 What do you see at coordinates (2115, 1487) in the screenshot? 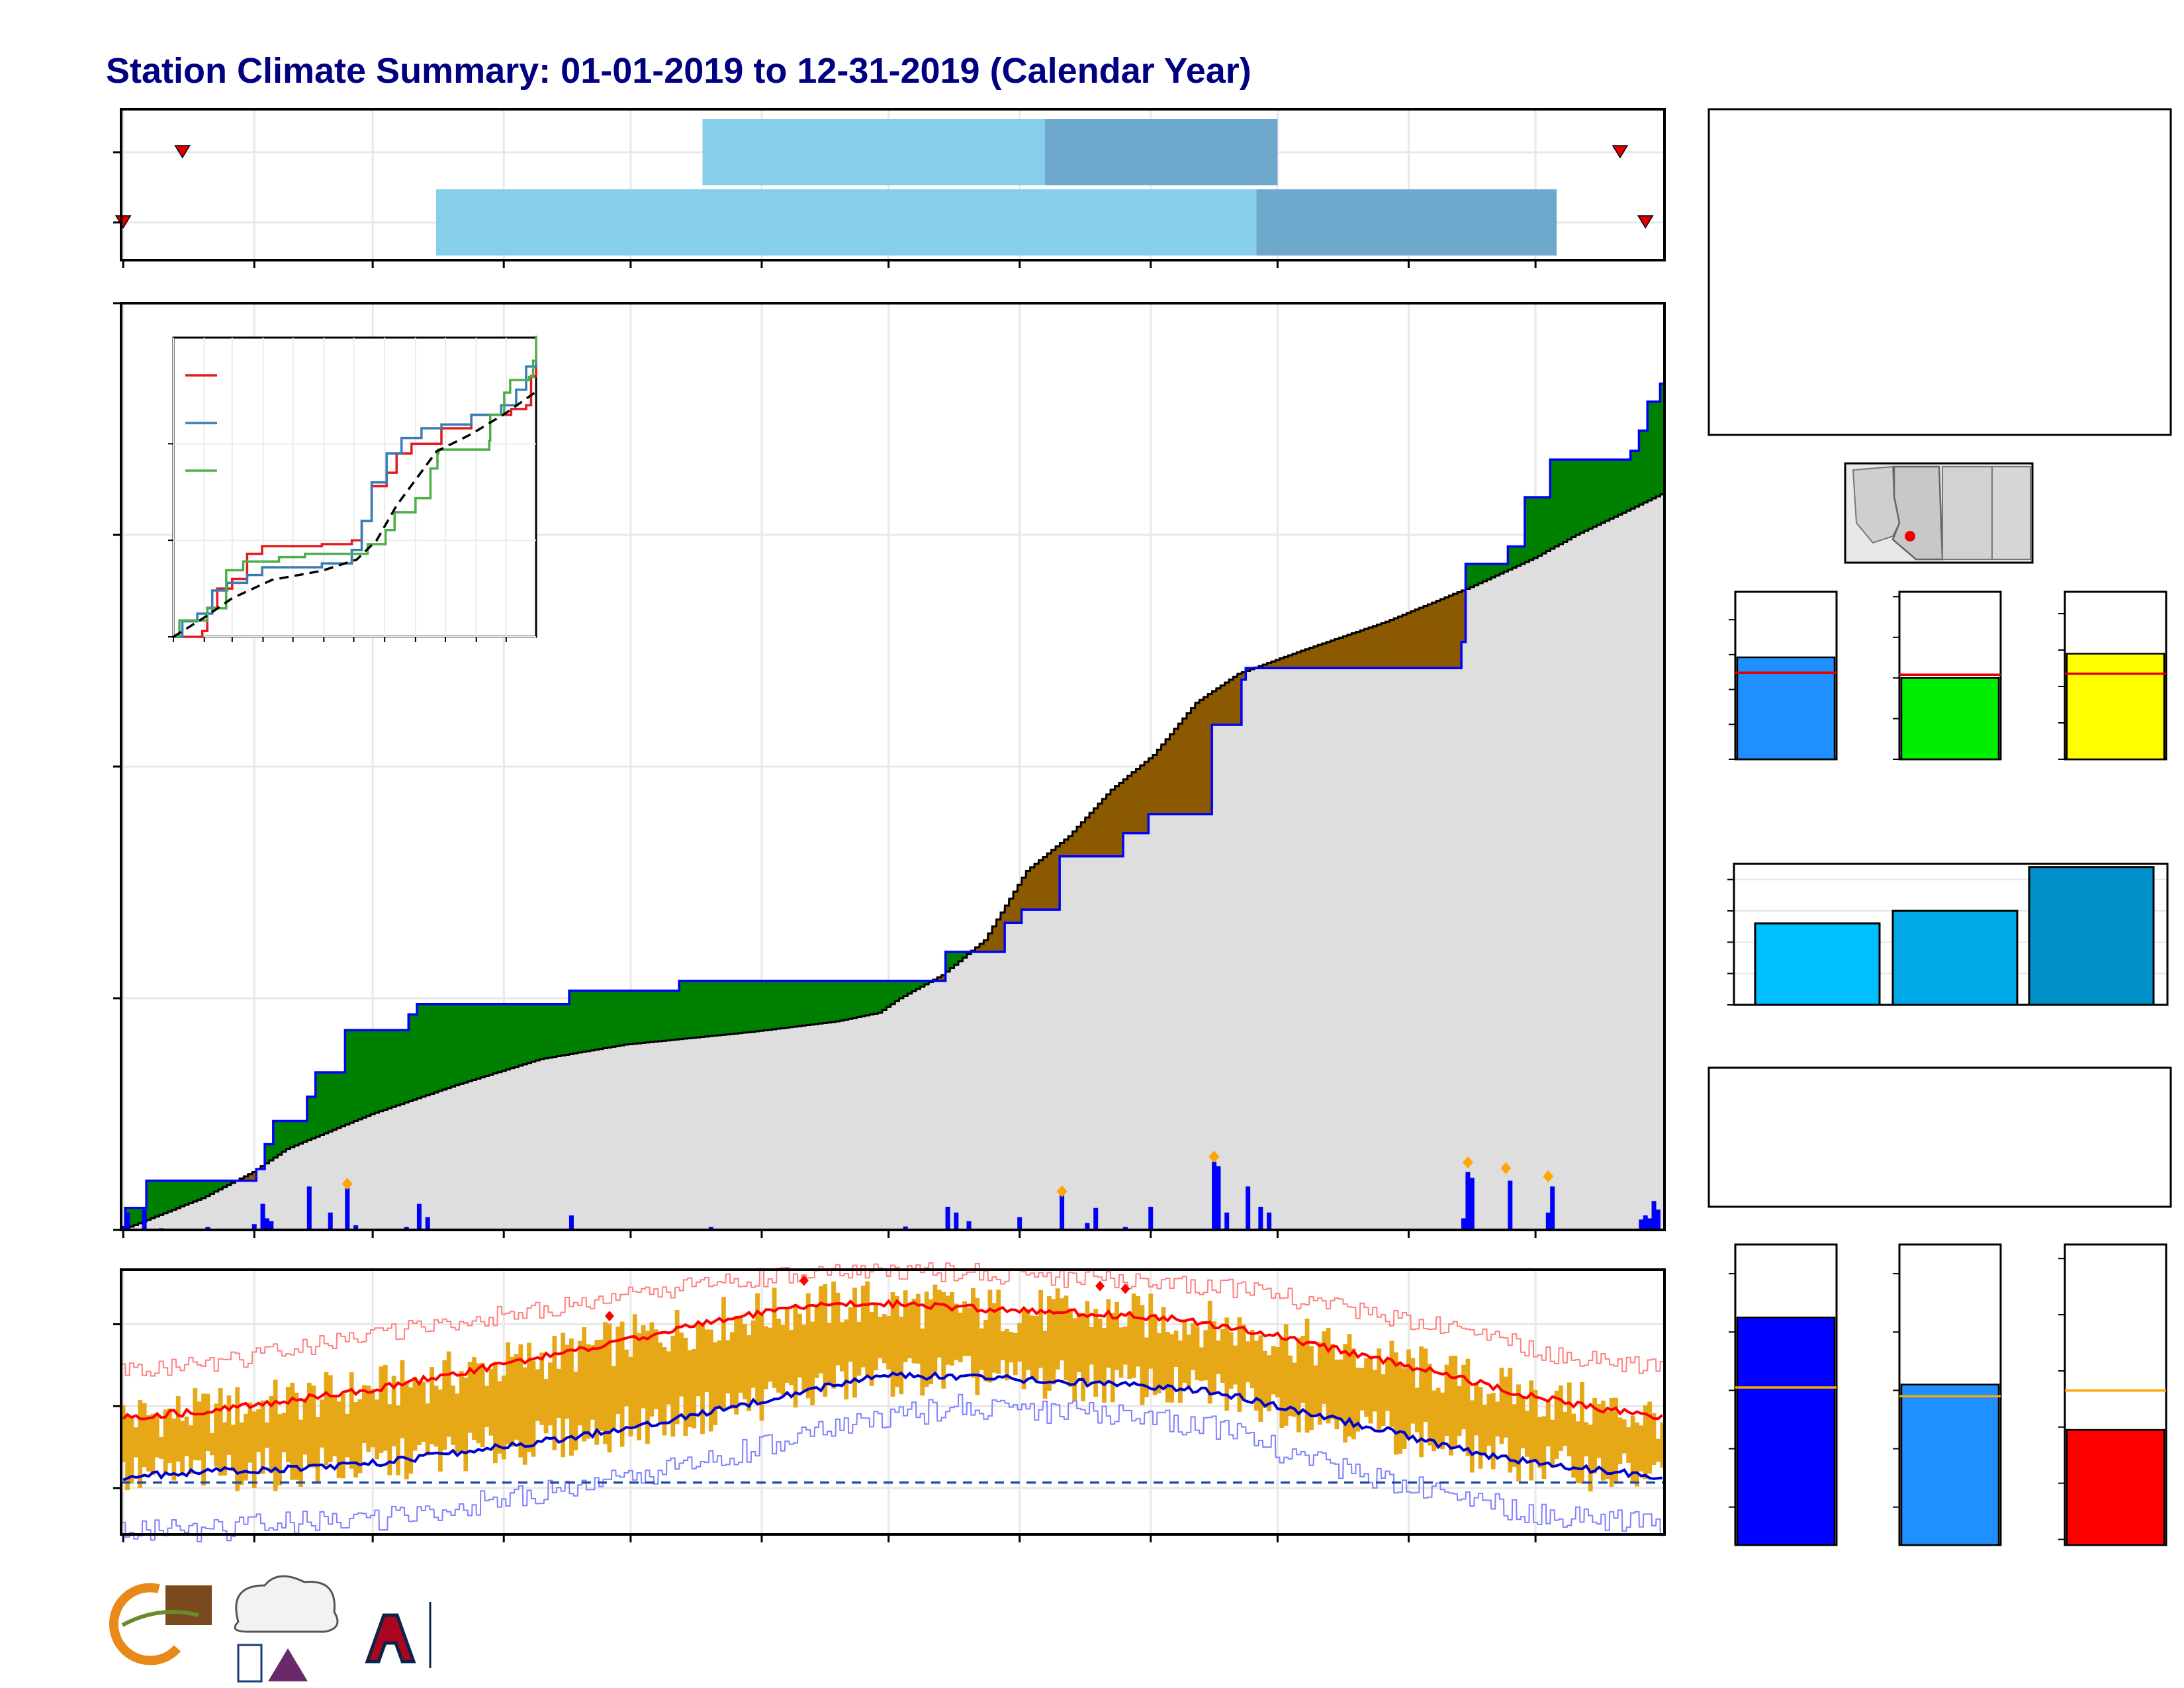
I see `temp-bar-tmax` at bounding box center [2115, 1487].